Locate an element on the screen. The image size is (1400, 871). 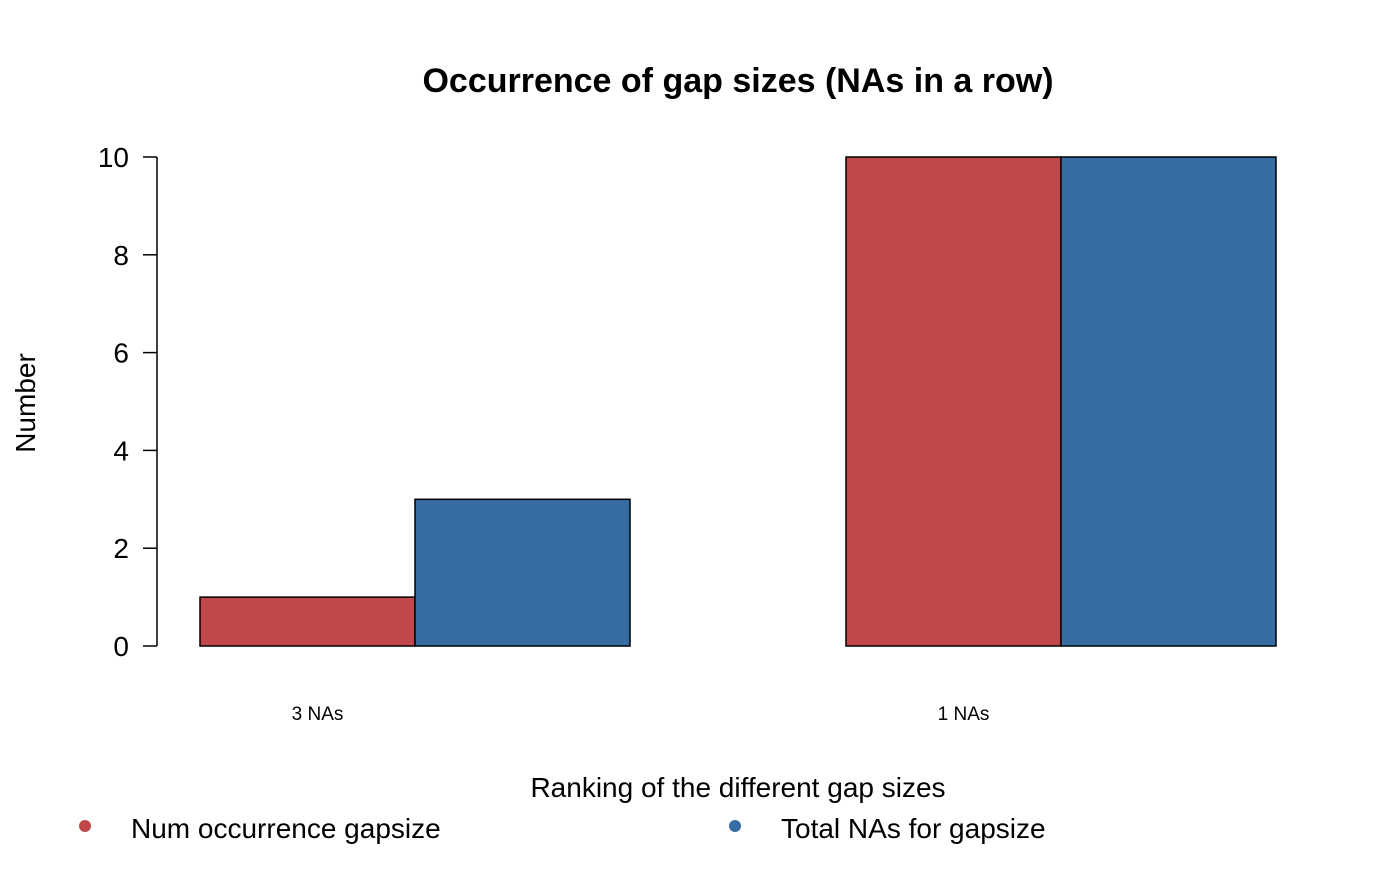
legend-label: Total NAs for gapsize is located at coordinates (913, 828).